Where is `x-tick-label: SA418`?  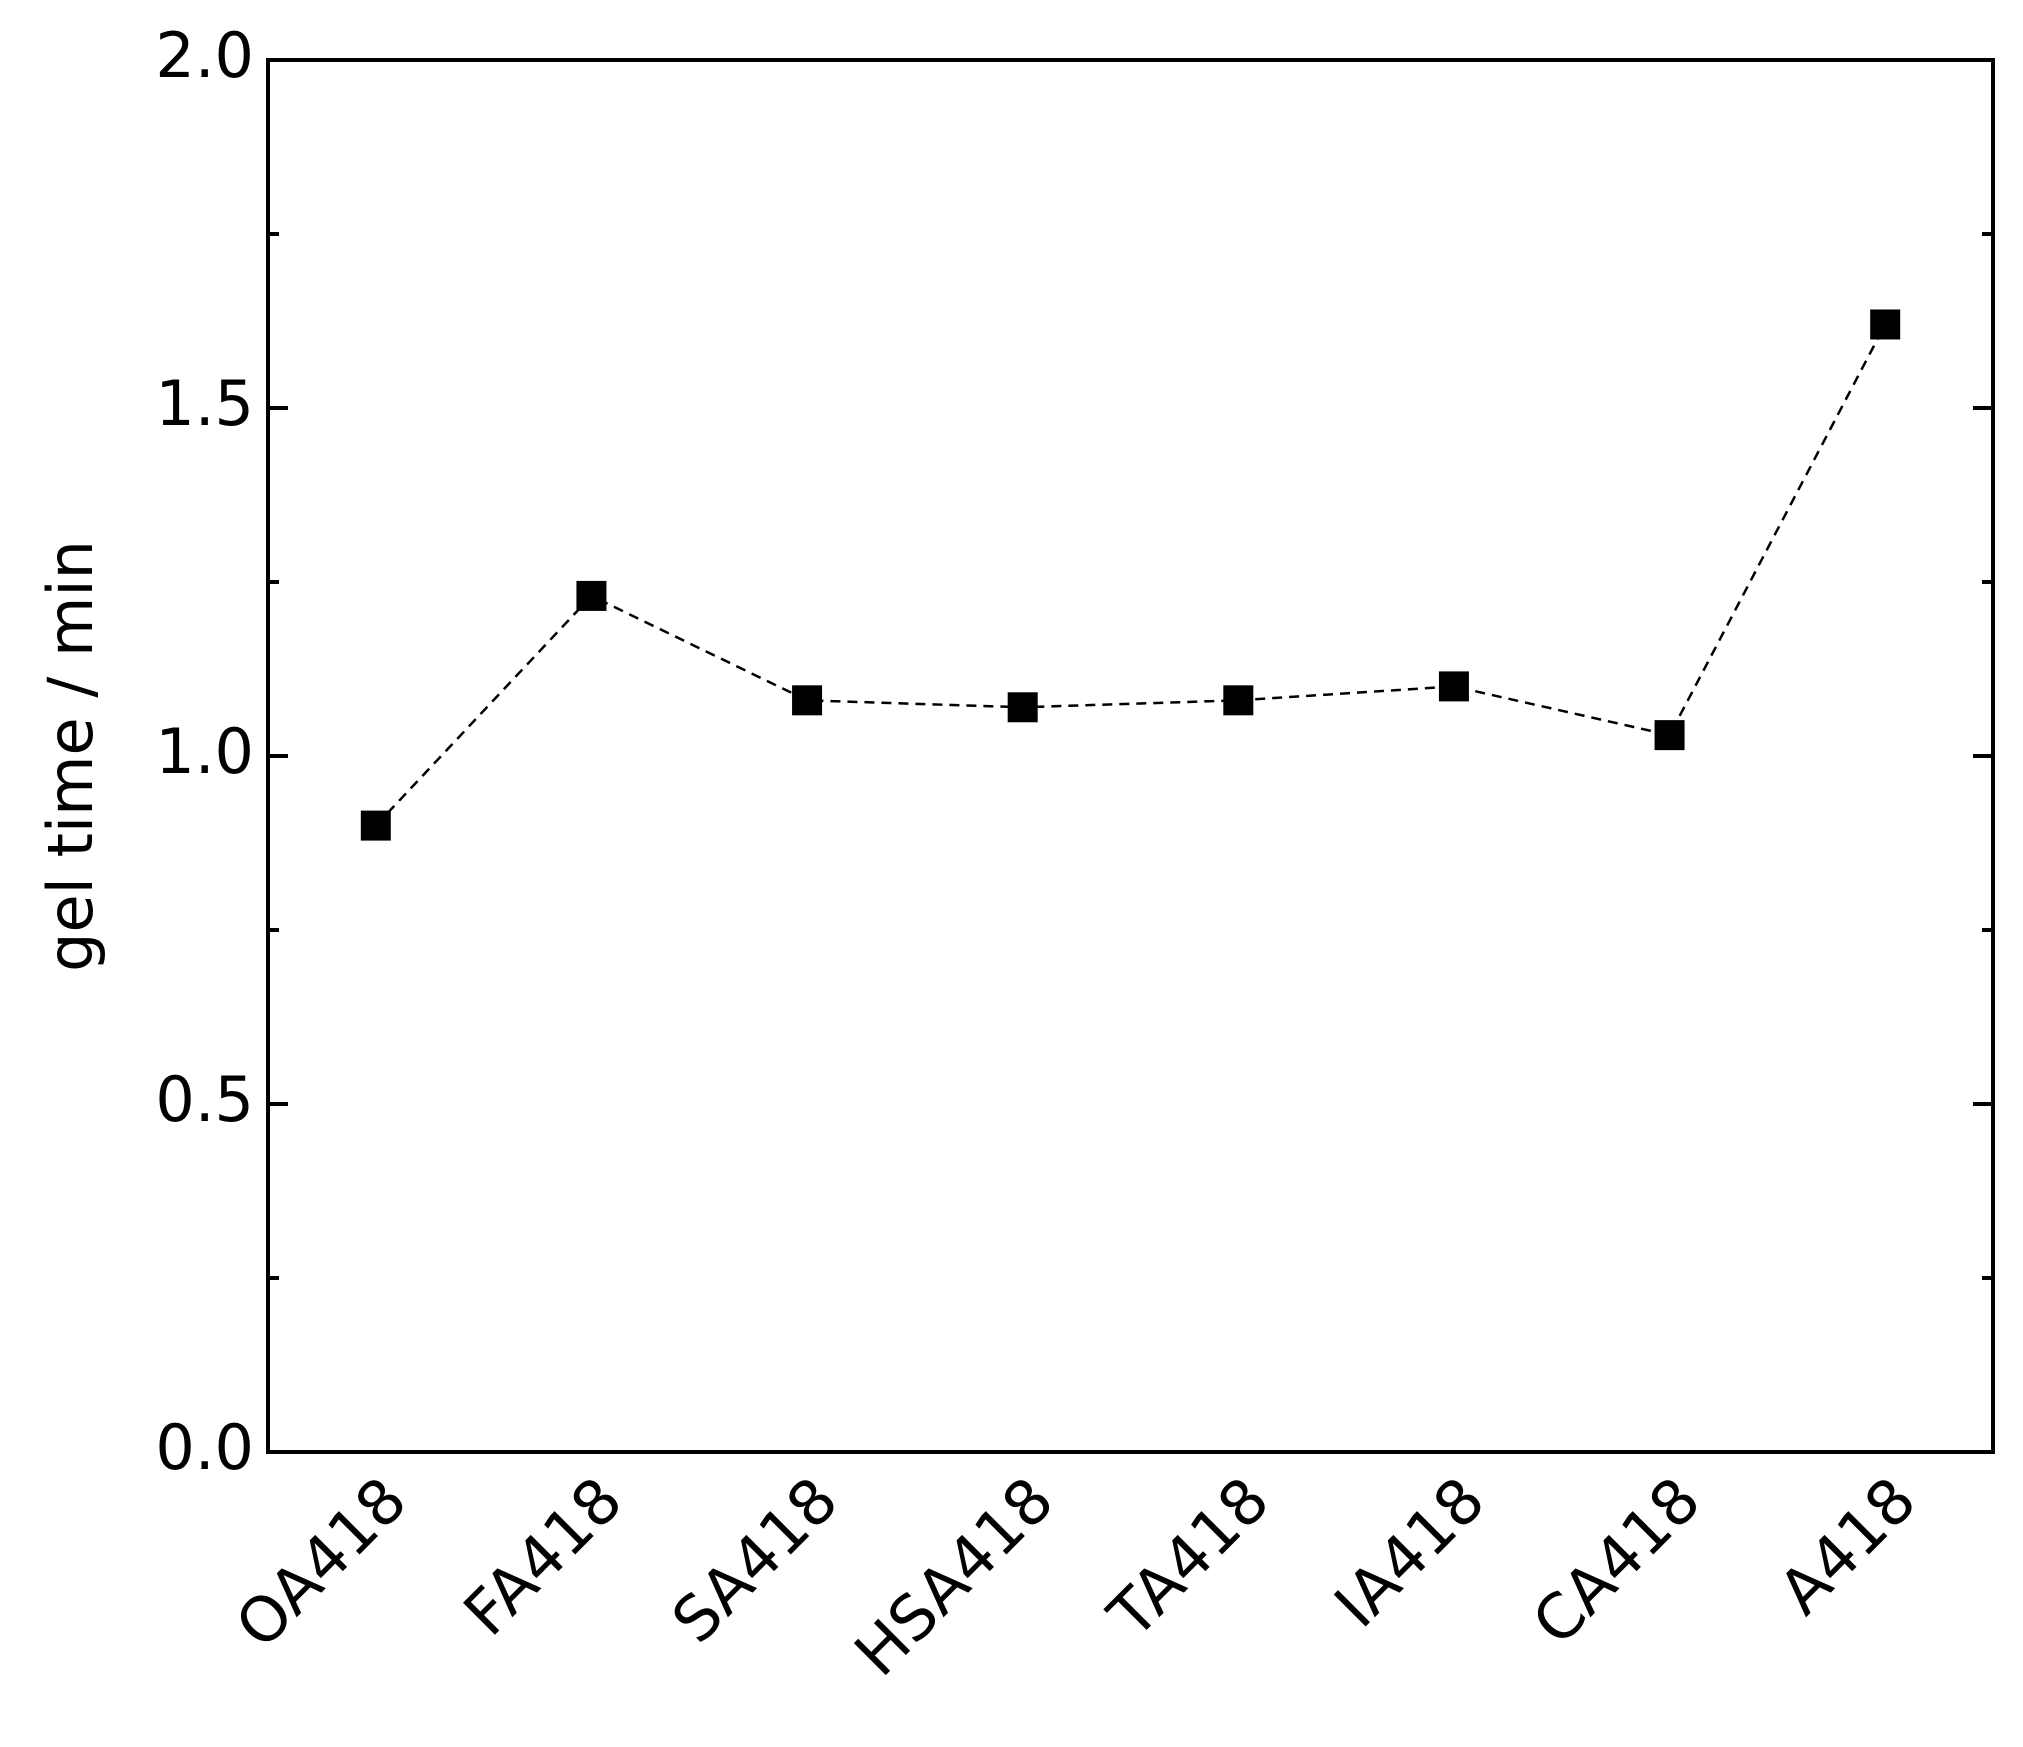 x-tick-label: SA418 is located at coordinates (755, 1560).